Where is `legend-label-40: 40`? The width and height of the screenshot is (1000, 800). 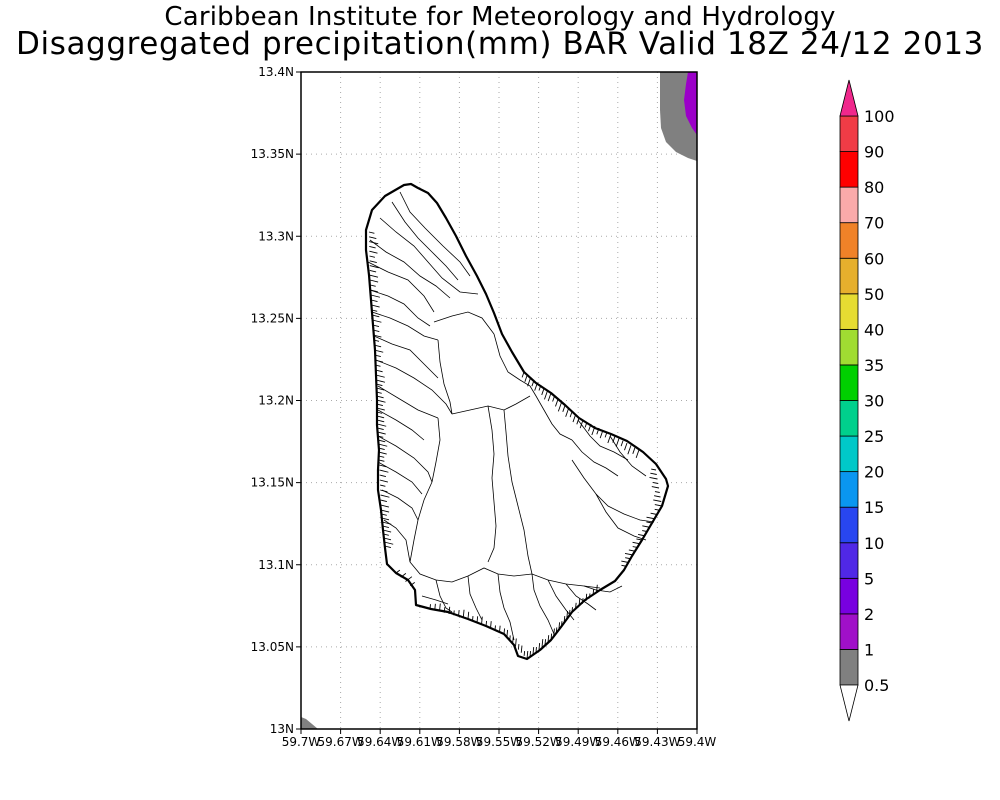 legend-label-40: 40 is located at coordinates (874, 329).